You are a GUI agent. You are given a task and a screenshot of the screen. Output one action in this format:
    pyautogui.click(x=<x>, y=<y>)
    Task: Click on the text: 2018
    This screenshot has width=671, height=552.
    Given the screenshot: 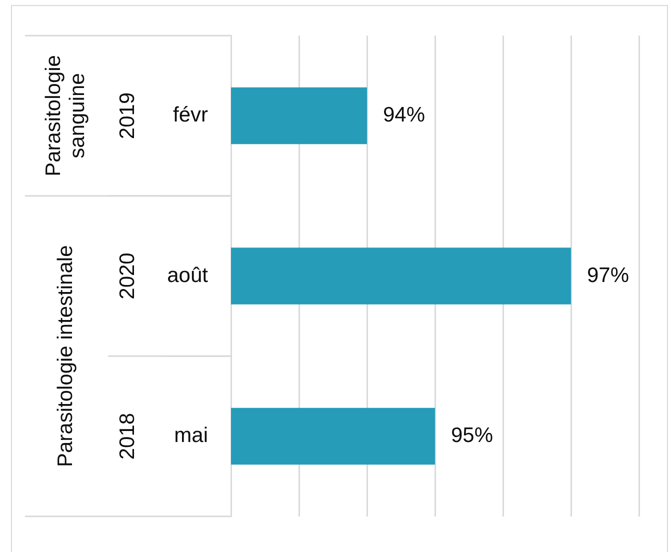 What is the action you would take?
    pyautogui.click(x=127, y=436)
    